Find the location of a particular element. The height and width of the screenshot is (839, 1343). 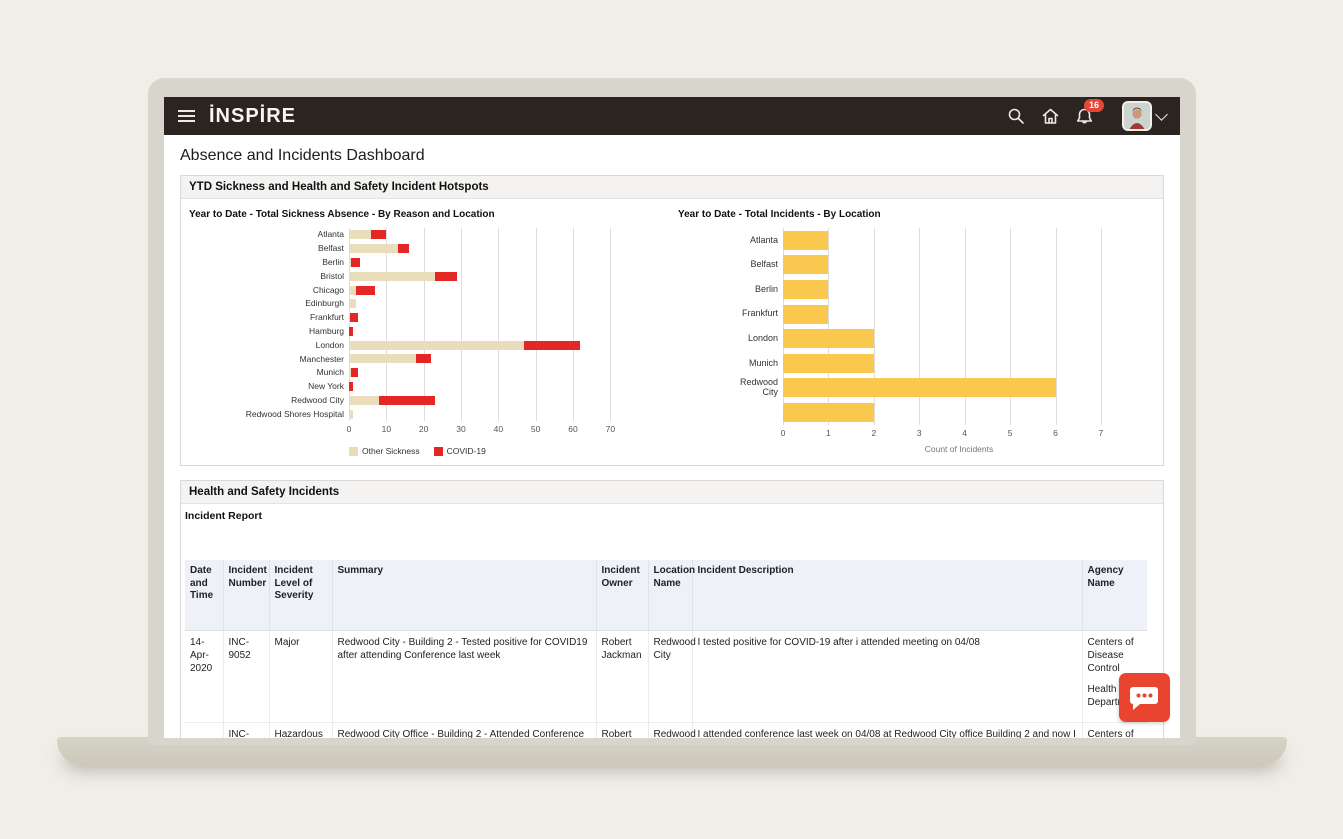

notifications-bell: 16 is located at coordinates (1089, 112).